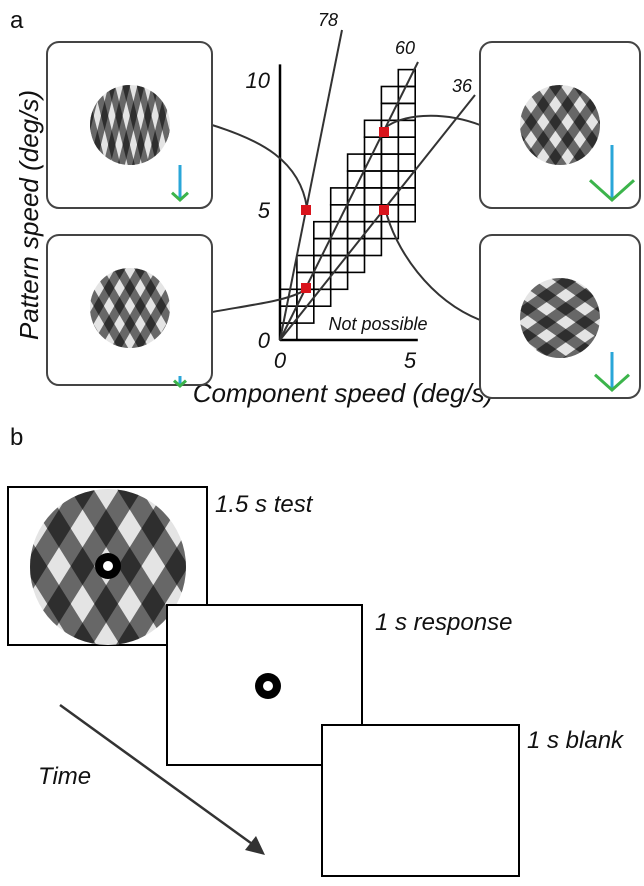 The image size is (644, 886). What do you see at coordinates (264, 210) in the screenshot?
I see `y-tick-label: 5` at bounding box center [264, 210].